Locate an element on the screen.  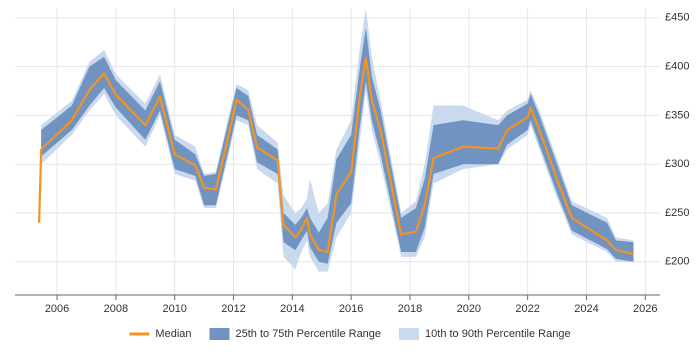
x-tick-label: 2010 is located at coordinates (174, 309).